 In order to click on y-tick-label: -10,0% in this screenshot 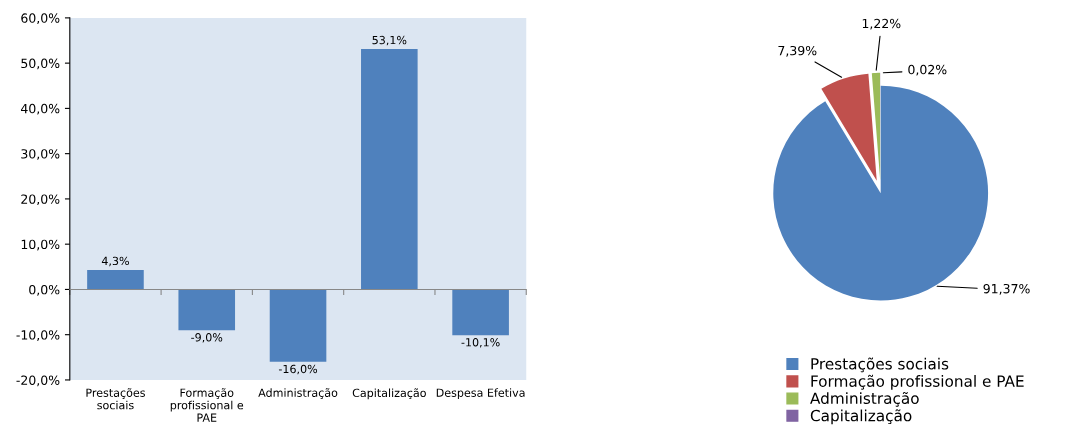, I will do `click(38, 335)`.